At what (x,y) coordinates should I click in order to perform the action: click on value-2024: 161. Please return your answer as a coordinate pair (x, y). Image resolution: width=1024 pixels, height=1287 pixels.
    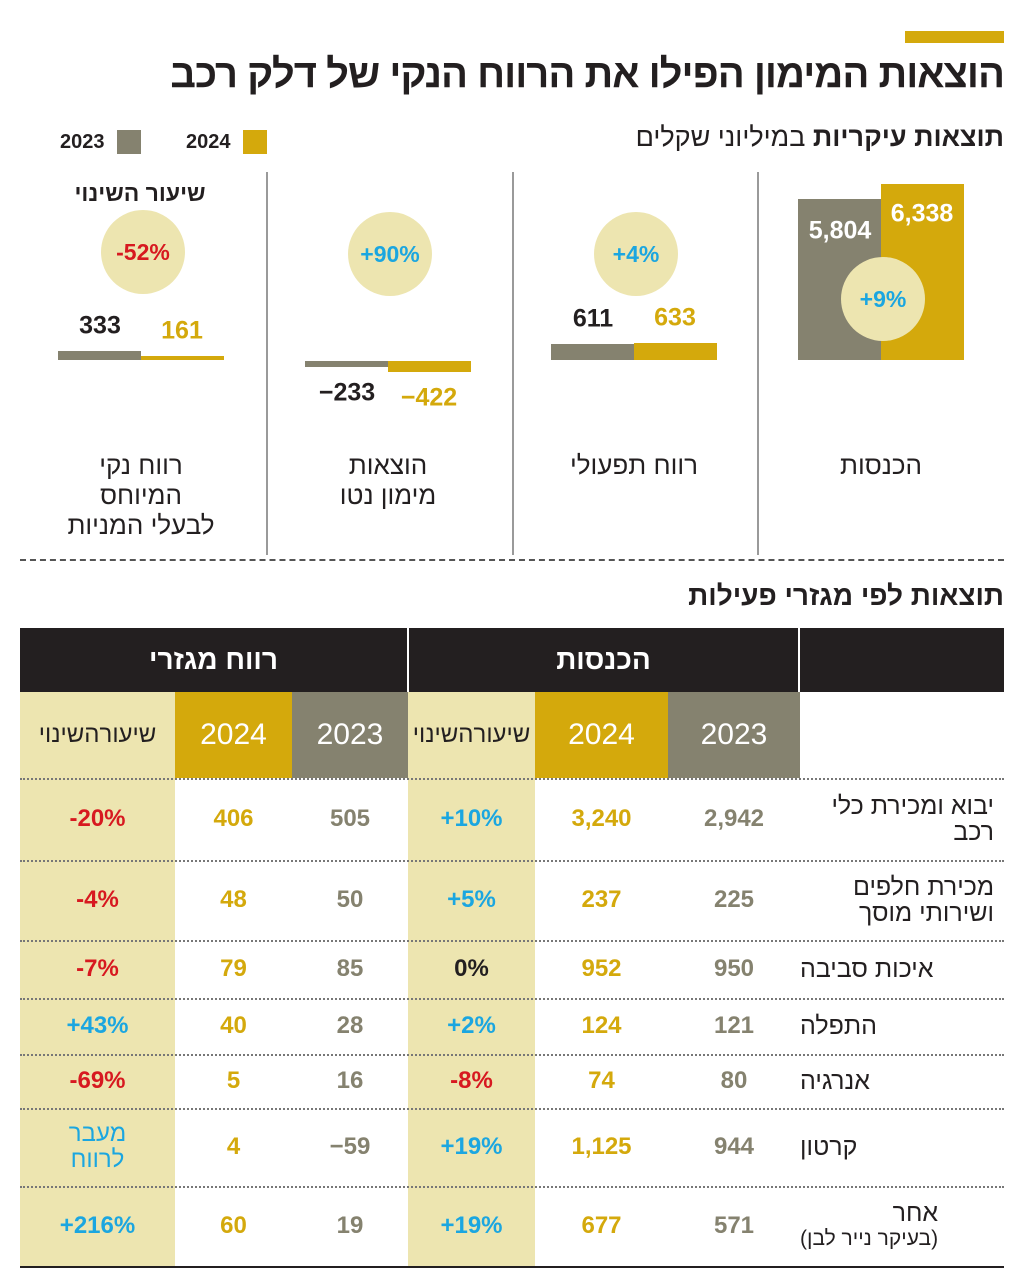
    Looking at the image, I should click on (182, 330).